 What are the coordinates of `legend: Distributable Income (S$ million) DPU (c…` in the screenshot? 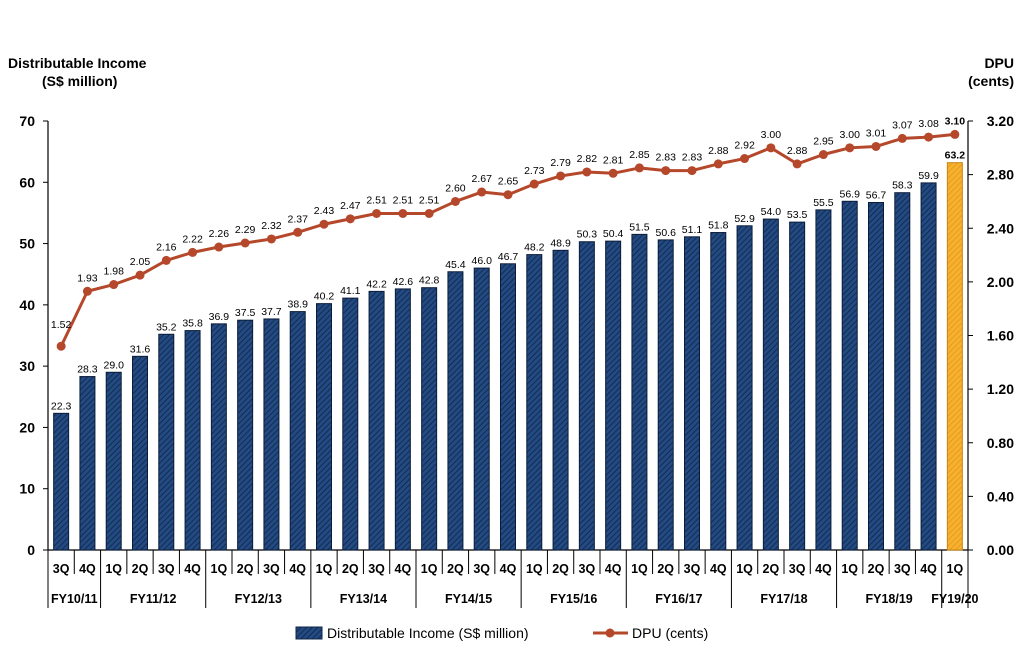 It's located at (501, 633).